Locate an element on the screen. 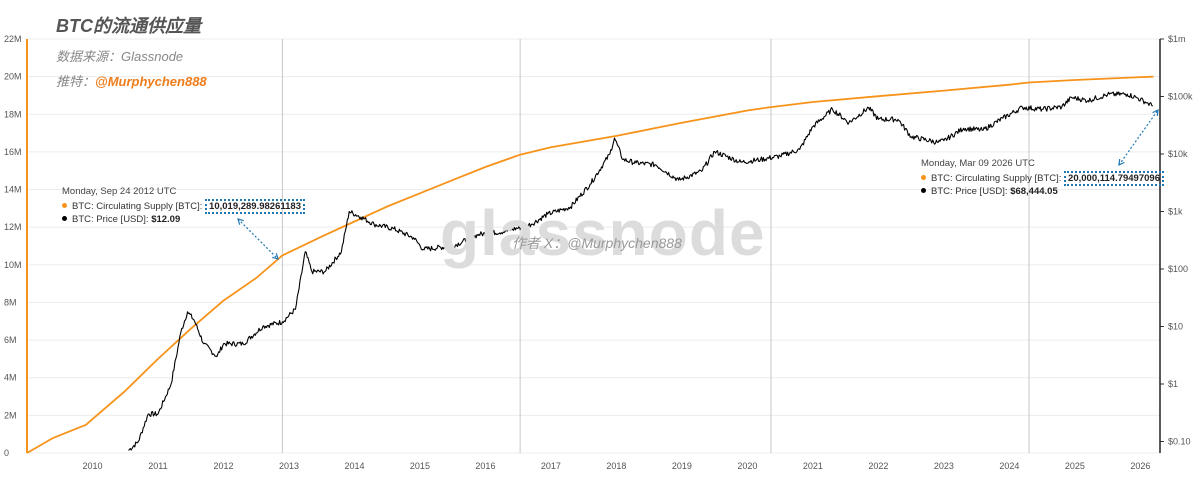 The image size is (1199, 489). tooltip-right-price: BTC: Price [USD]: $68,444.05 is located at coordinates (1042, 191).